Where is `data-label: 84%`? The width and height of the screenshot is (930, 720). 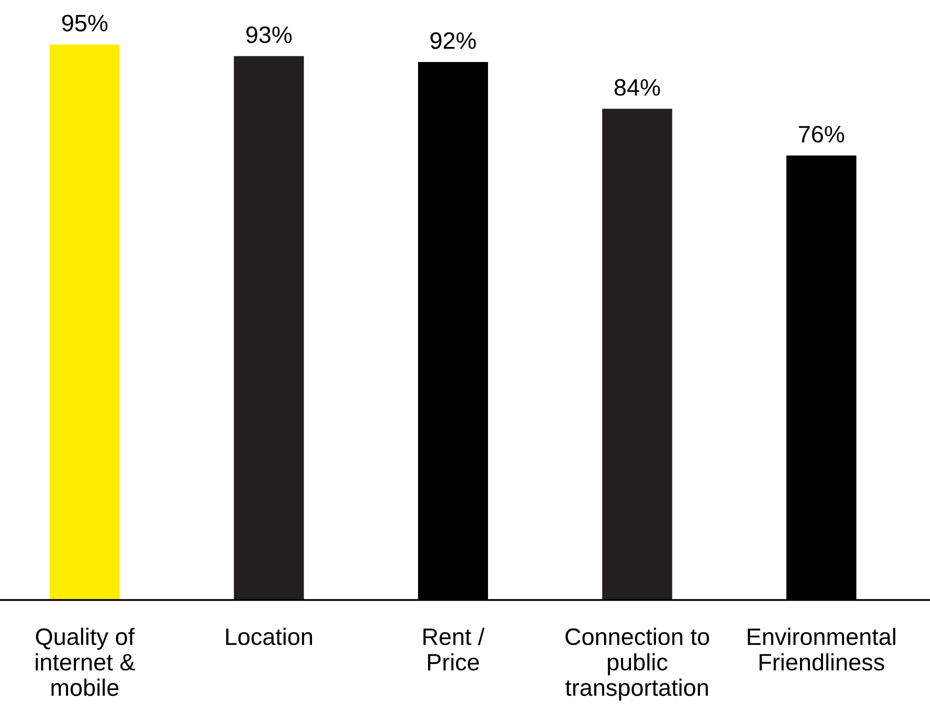 data-label: 84% is located at coordinates (637, 87).